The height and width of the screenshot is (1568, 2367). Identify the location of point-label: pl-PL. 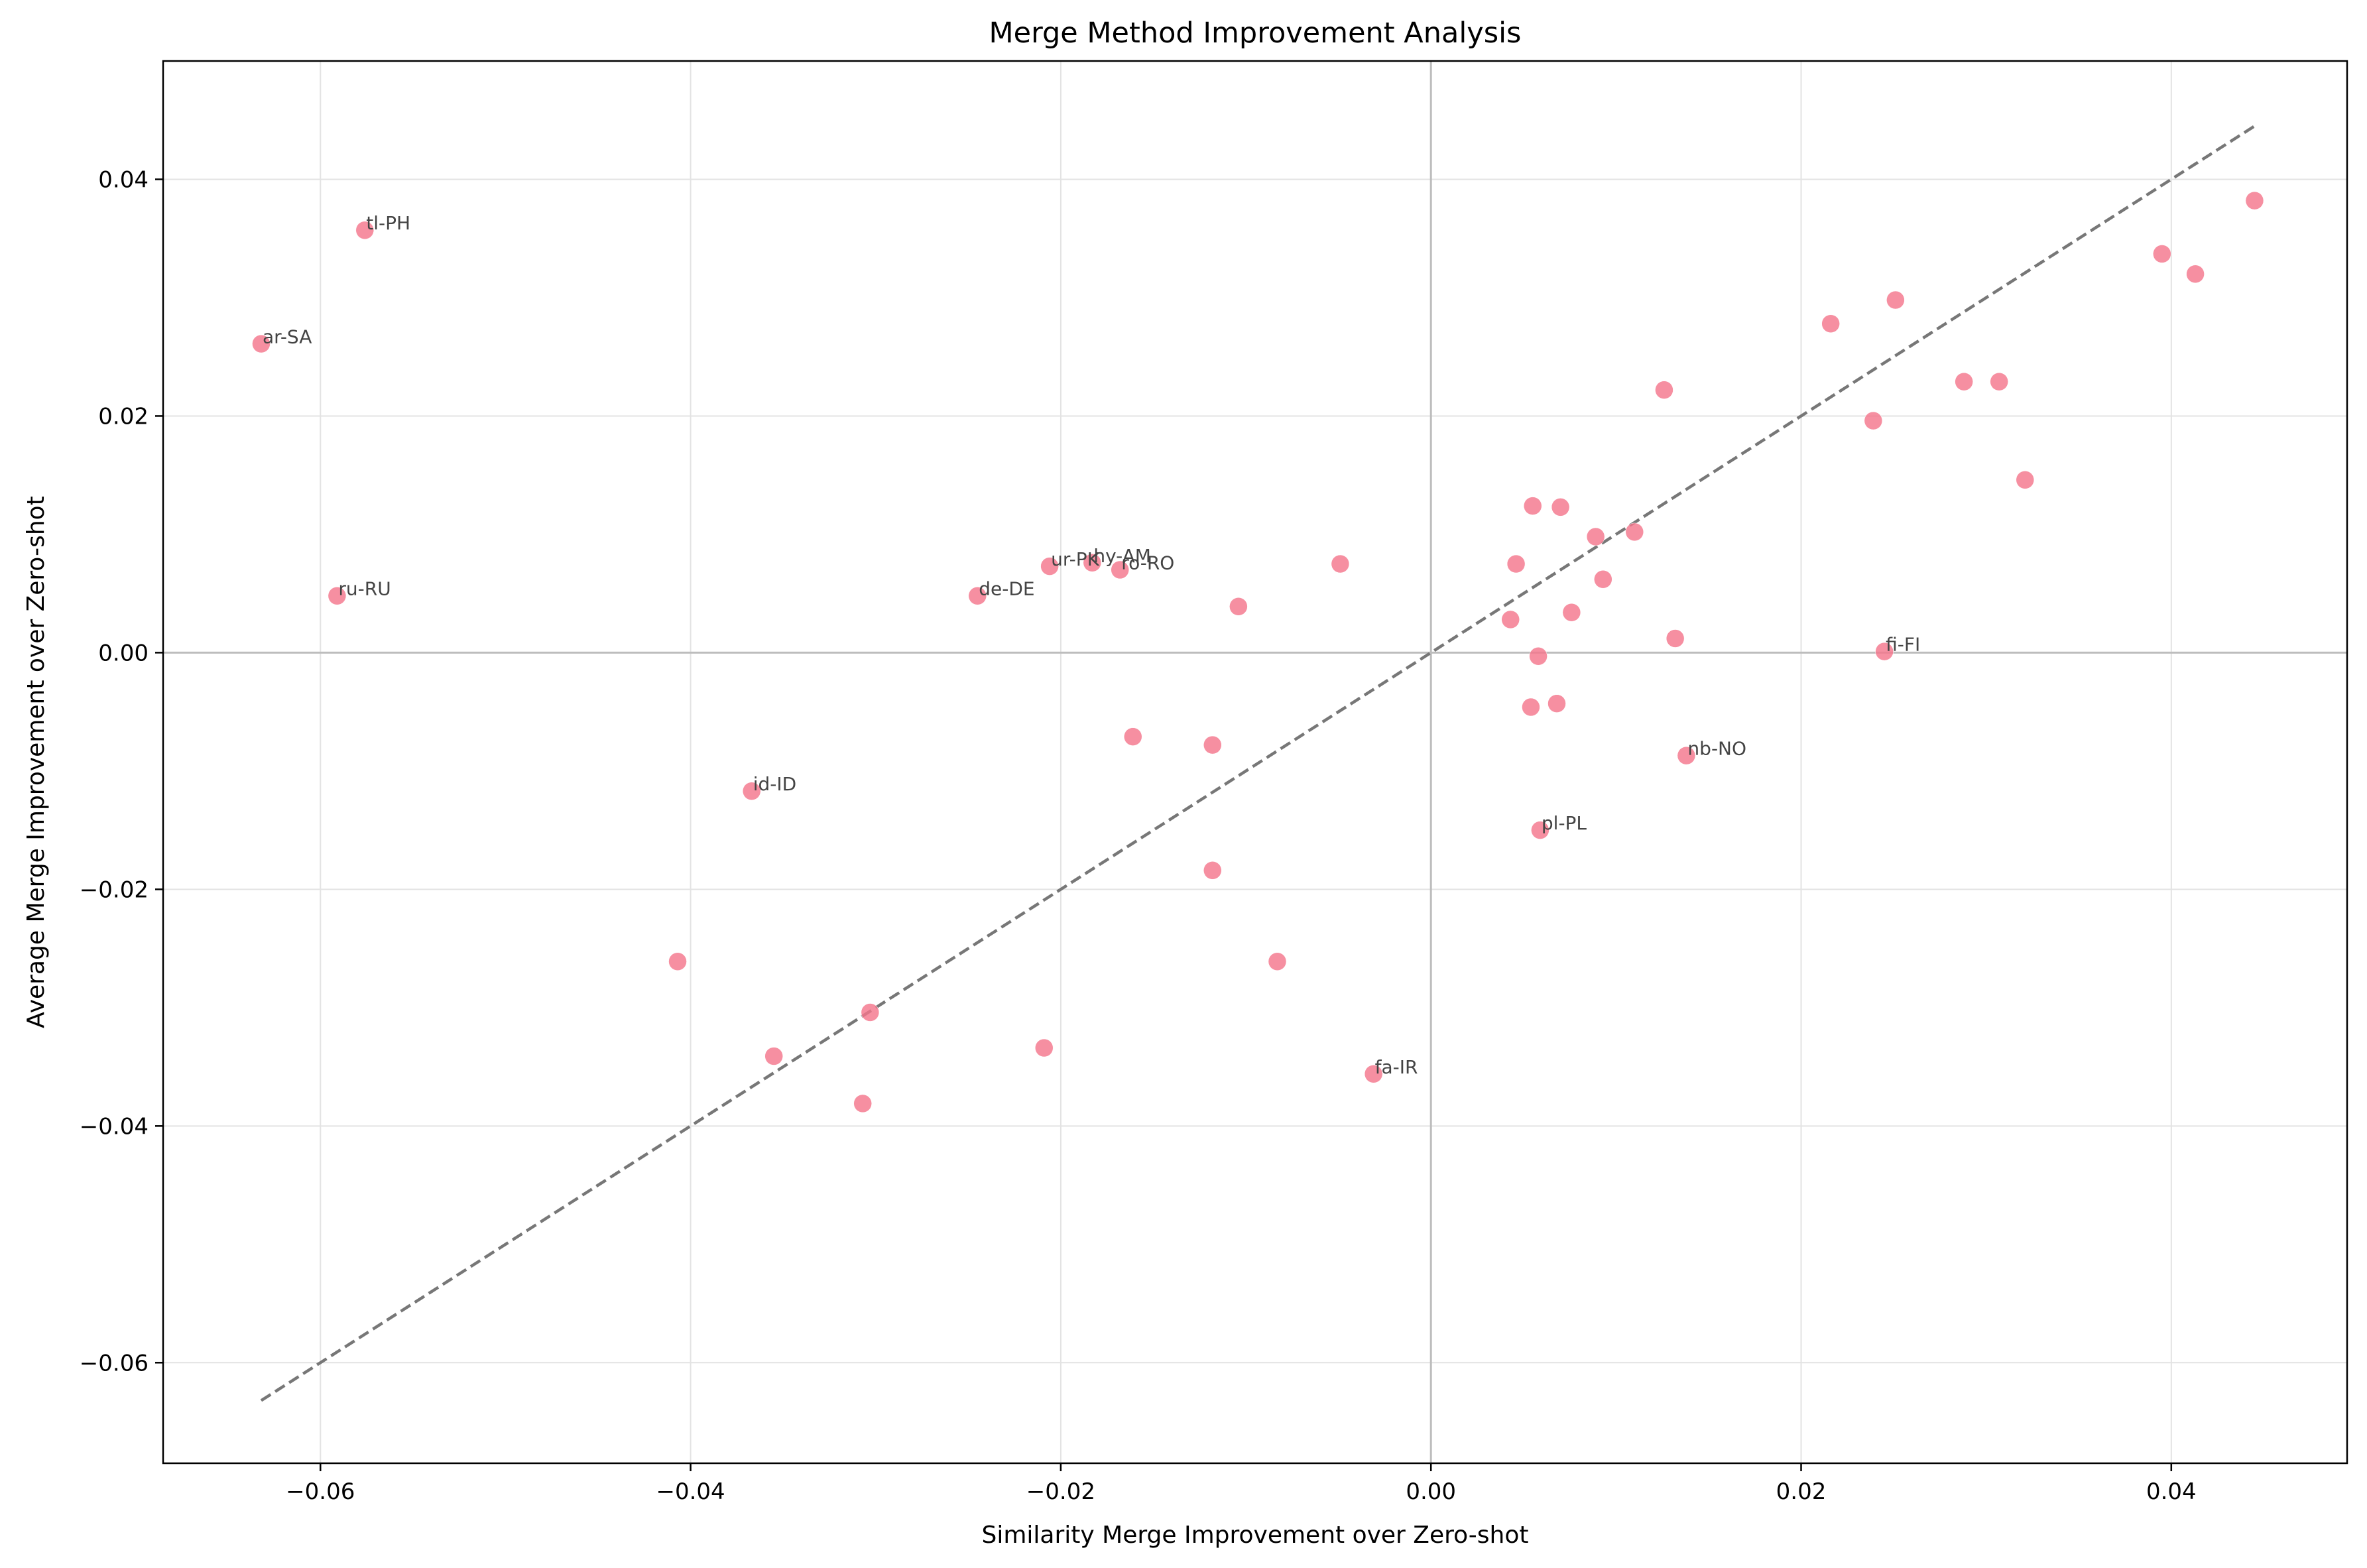
(1564, 823).